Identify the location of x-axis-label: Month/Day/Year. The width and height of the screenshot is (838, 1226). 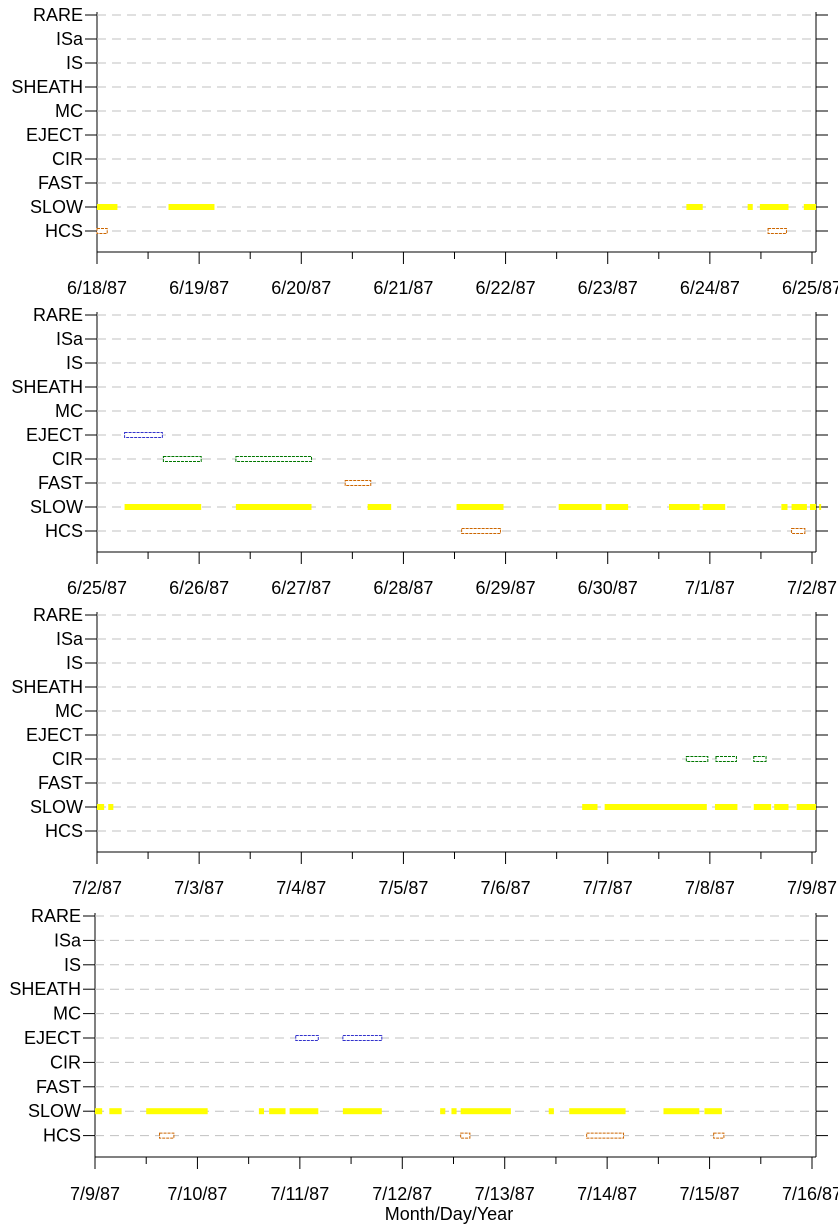
(449, 1214).